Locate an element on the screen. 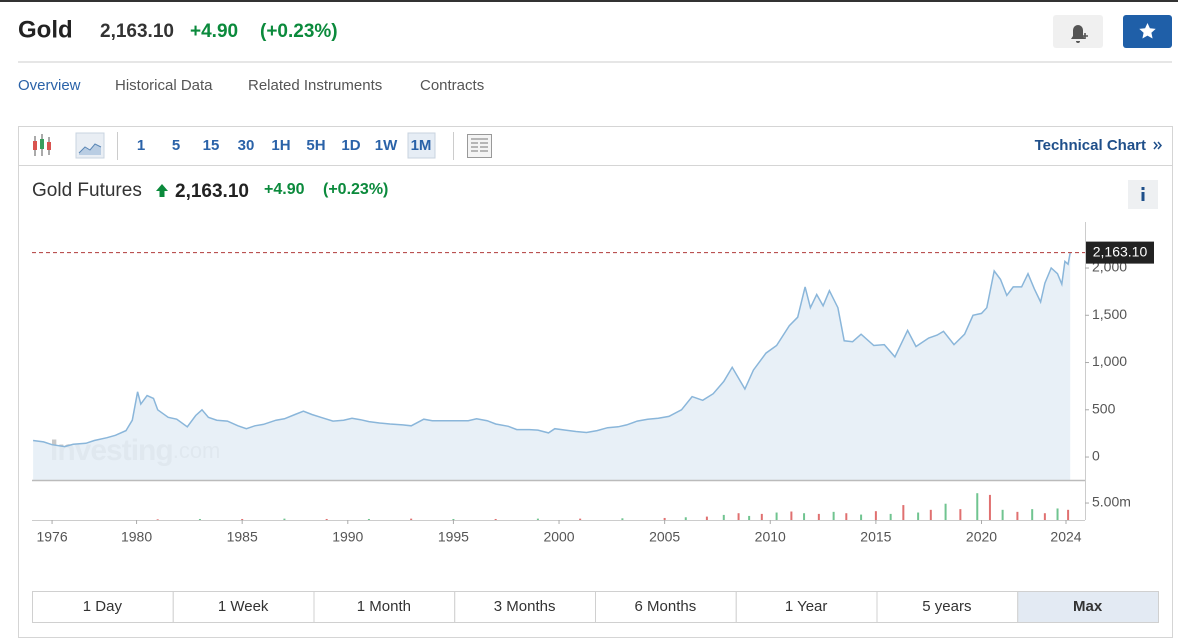 Image resolution: width=1178 pixels, height=639 pixels. table-icon is located at coordinates (479, 146).